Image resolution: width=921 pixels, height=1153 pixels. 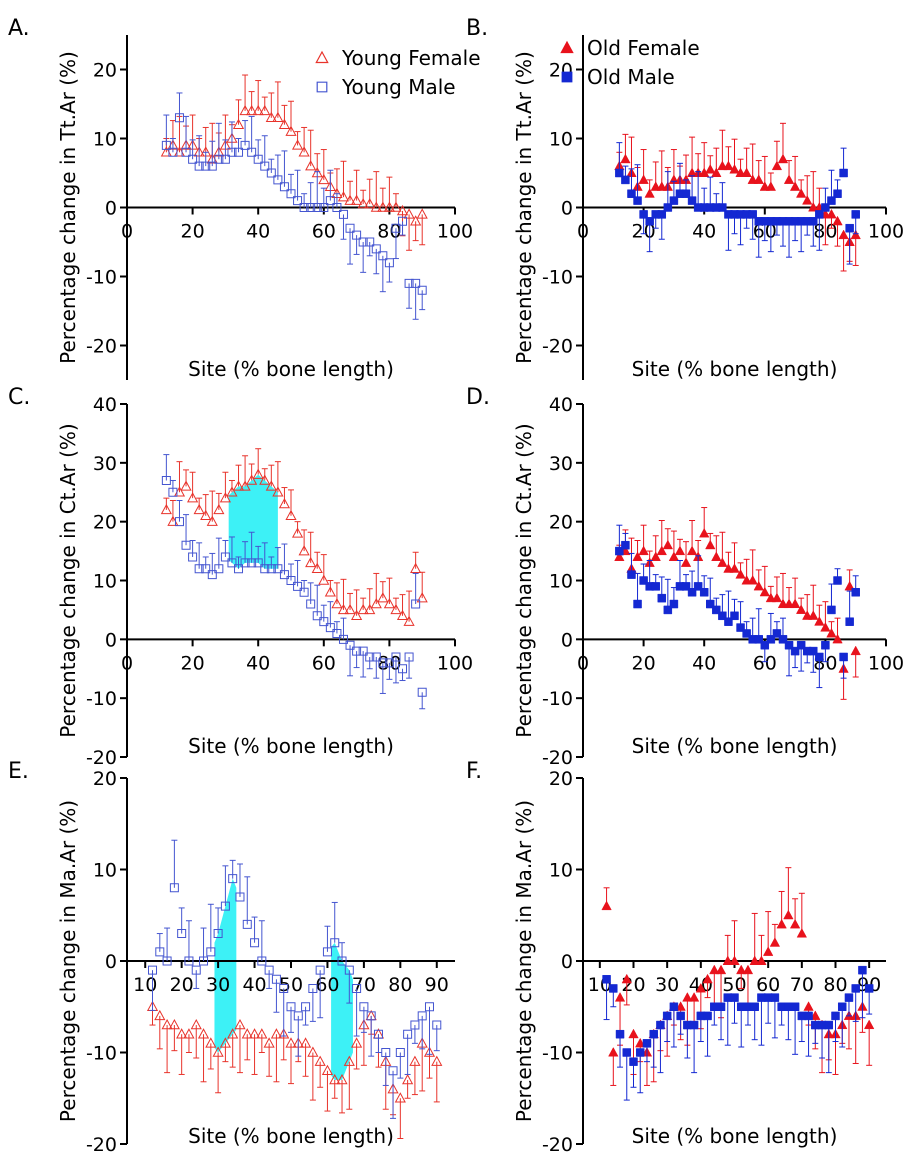 What do you see at coordinates (768, 985) in the screenshot?
I see `x-tick-label: 60` at bounding box center [768, 985].